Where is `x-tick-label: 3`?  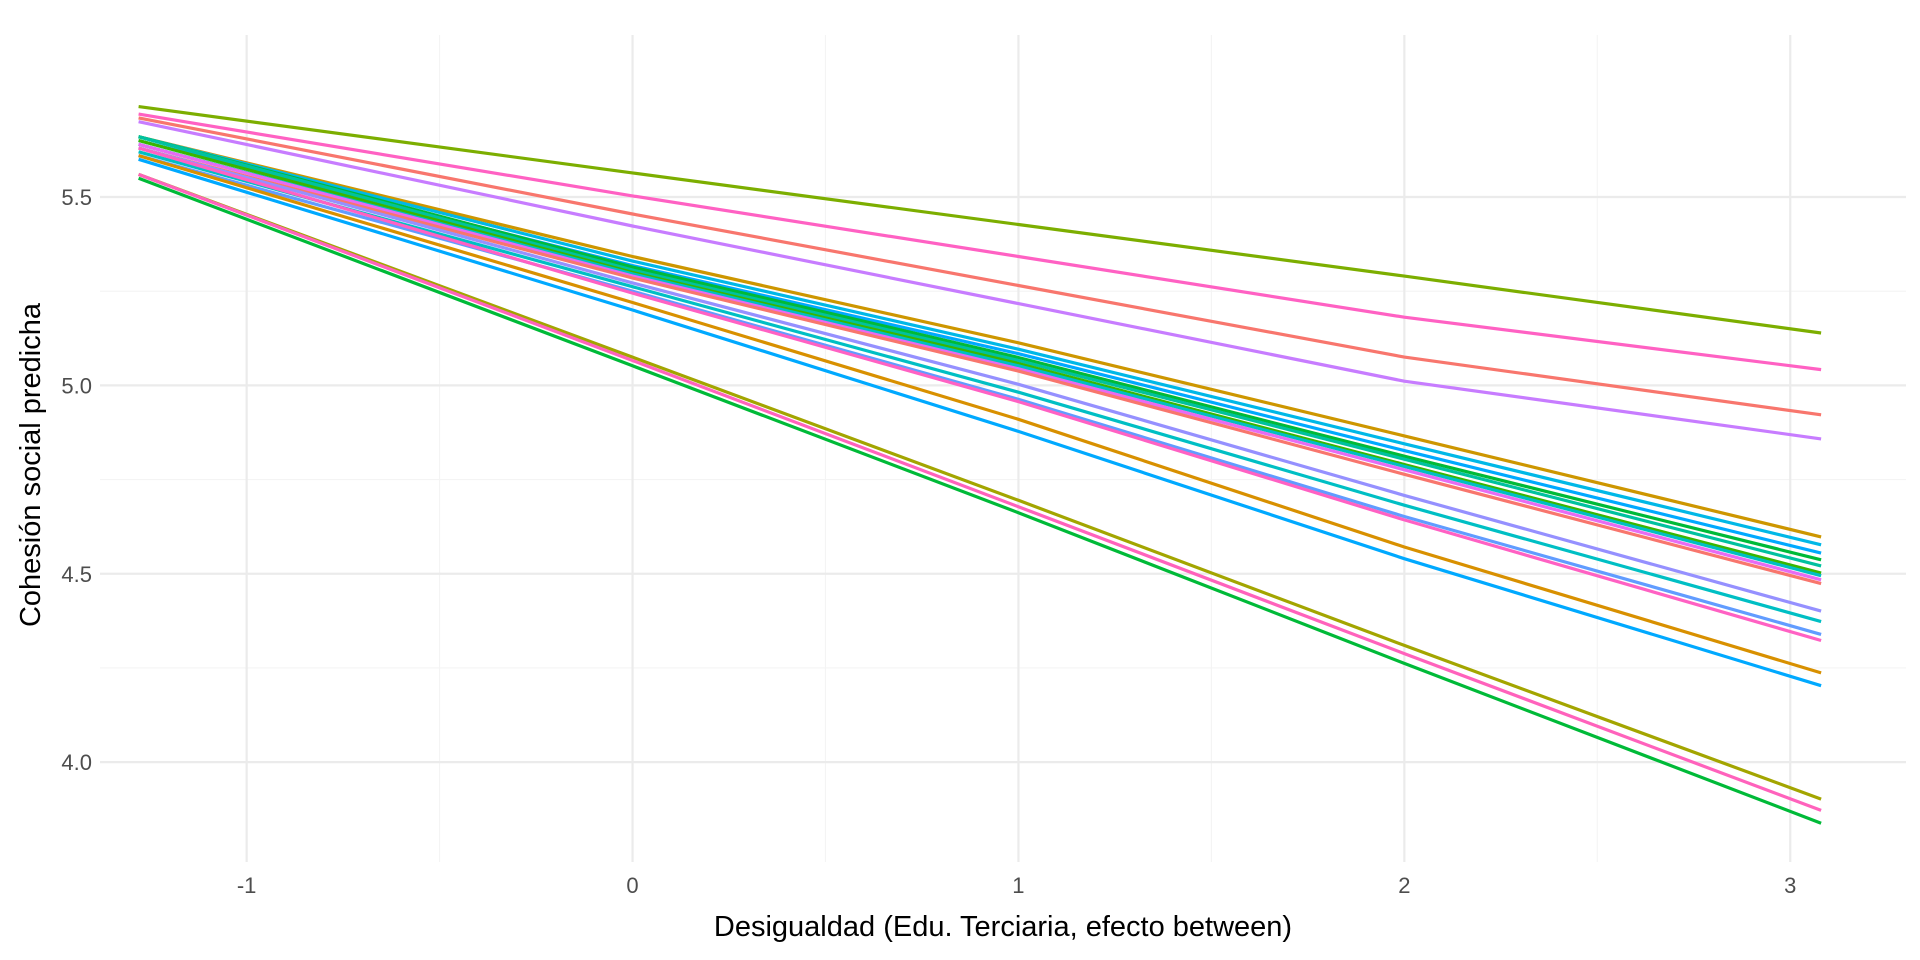
x-tick-label: 3 is located at coordinates (1790, 885).